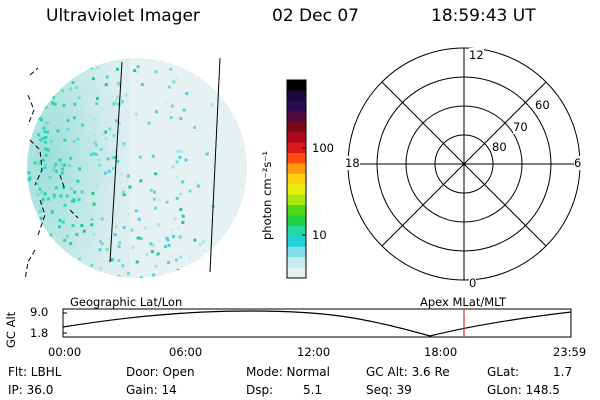  I want to click on polar-ring-70: 70, so click(520, 127).